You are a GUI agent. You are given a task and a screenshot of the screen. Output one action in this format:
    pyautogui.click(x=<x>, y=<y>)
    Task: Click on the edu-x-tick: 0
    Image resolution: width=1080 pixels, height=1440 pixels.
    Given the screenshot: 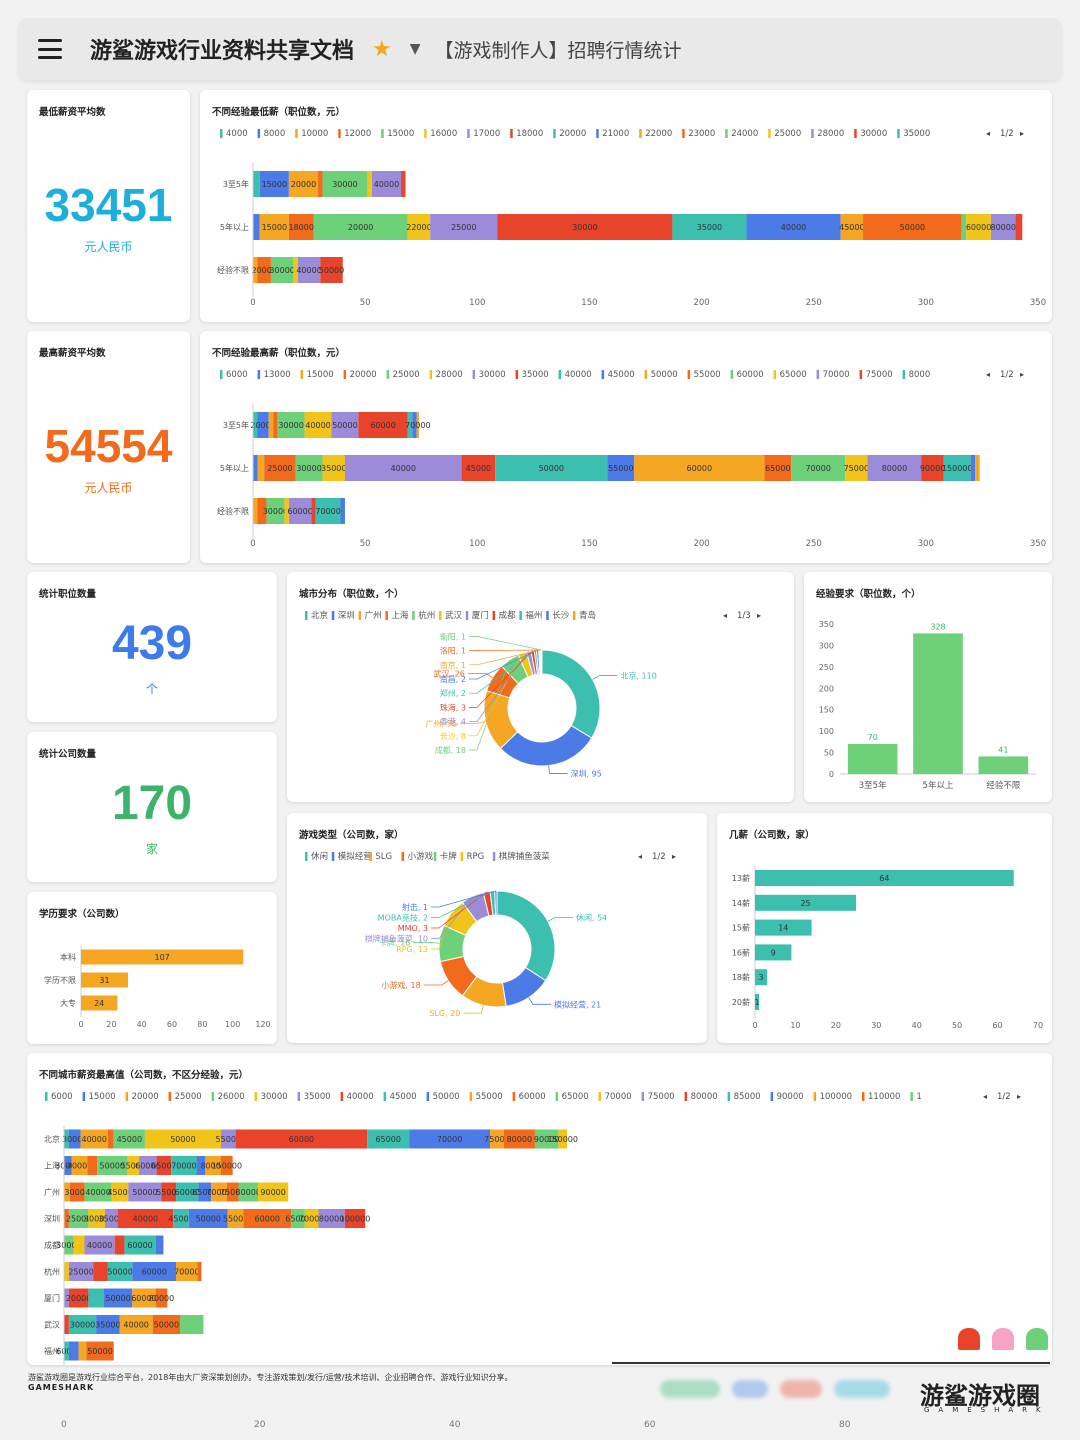 What is the action you would take?
    pyautogui.click(x=80, y=1024)
    